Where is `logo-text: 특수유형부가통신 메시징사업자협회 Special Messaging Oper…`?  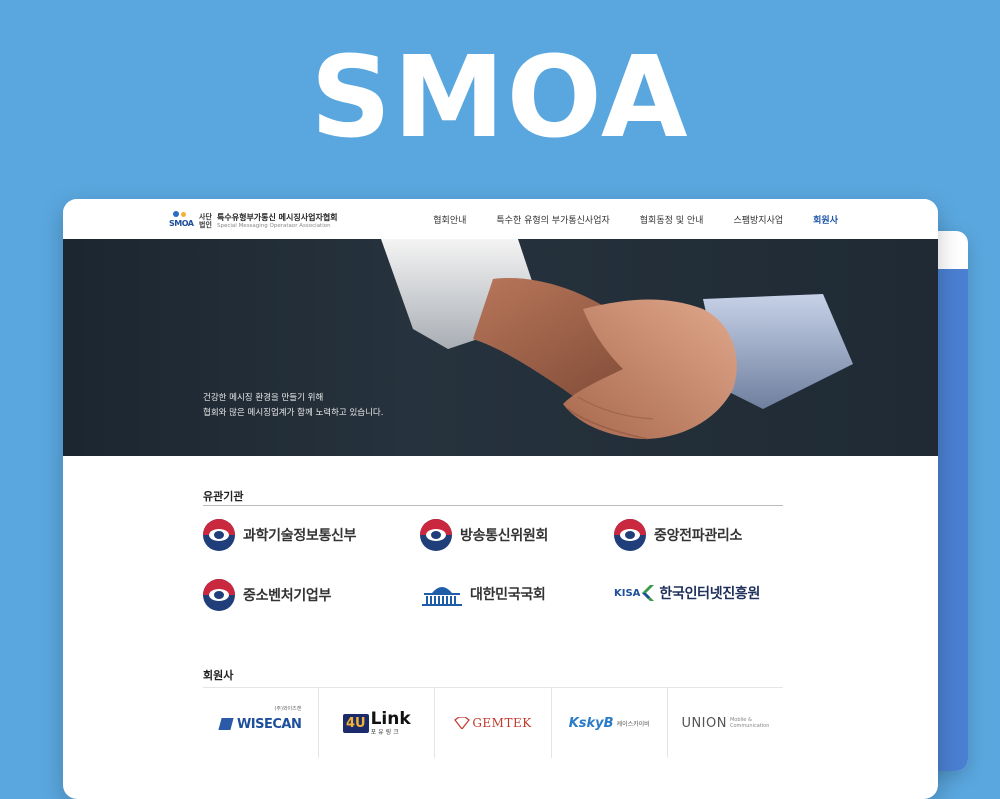
logo-text: 특수유형부가통신 메시징사업자협회 Special Messaging Oper… is located at coordinates (277, 221).